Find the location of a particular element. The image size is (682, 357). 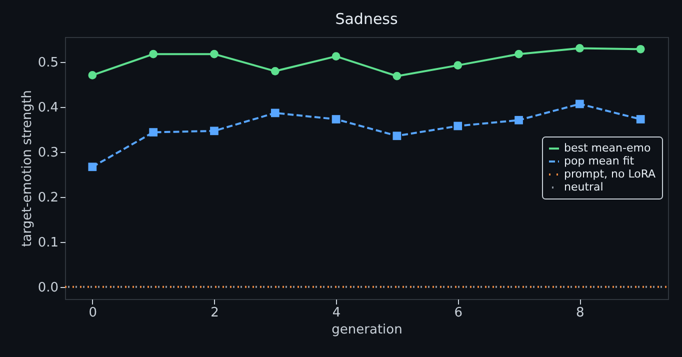

y-axis-title: target-emotion strength is located at coordinates (27, 168).